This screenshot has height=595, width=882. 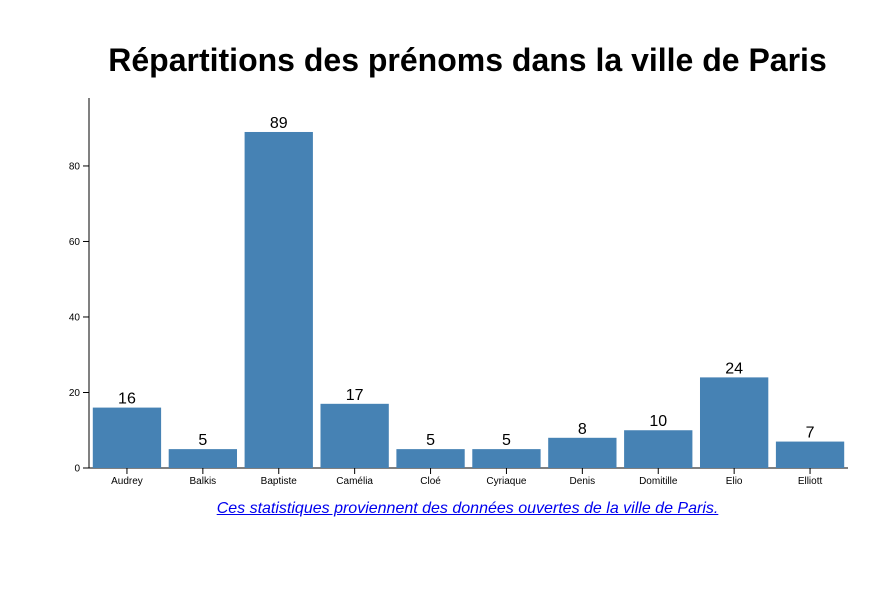 I want to click on x-tick-label: Cloé, so click(x=430, y=481).